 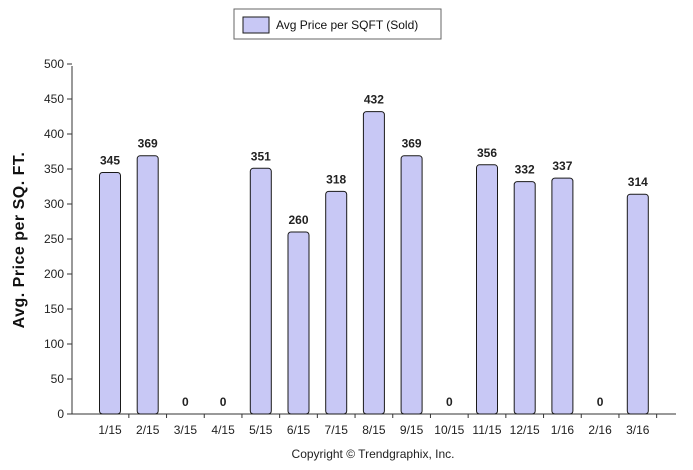 I want to click on x-tick-label: 9/15, so click(x=412, y=430).